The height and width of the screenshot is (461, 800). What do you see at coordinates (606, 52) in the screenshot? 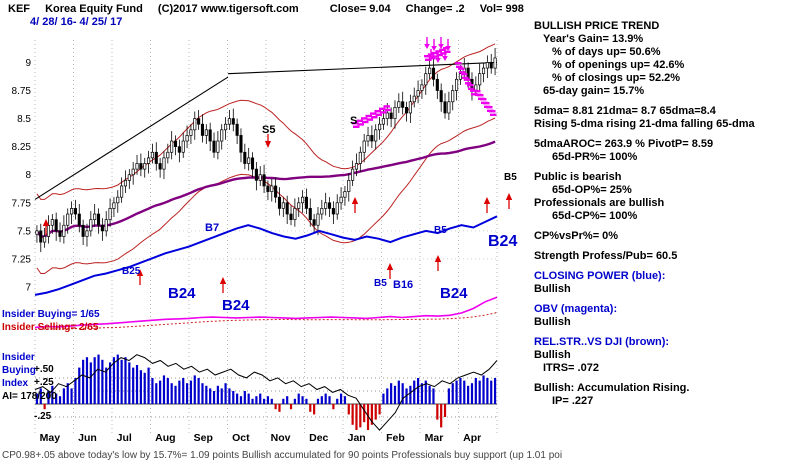
I see `right-panel-line: % of days up= 50.6%` at bounding box center [606, 52].